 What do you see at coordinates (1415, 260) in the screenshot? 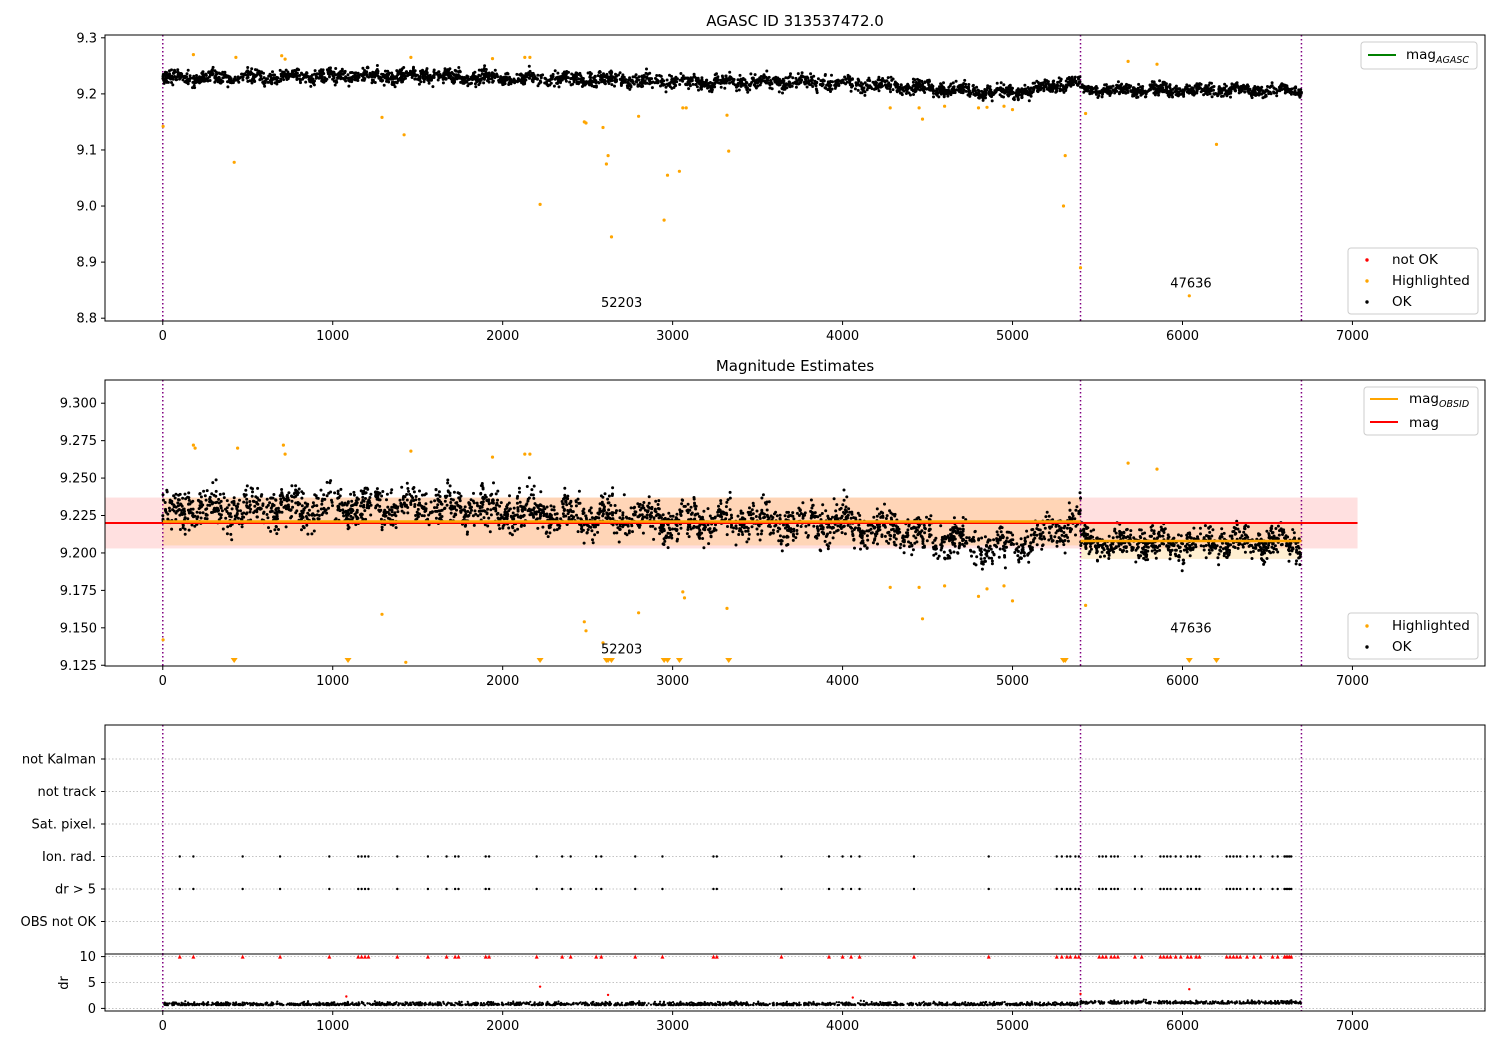
I see `legend-not-ok-label: not OK` at bounding box center [1415, 260].